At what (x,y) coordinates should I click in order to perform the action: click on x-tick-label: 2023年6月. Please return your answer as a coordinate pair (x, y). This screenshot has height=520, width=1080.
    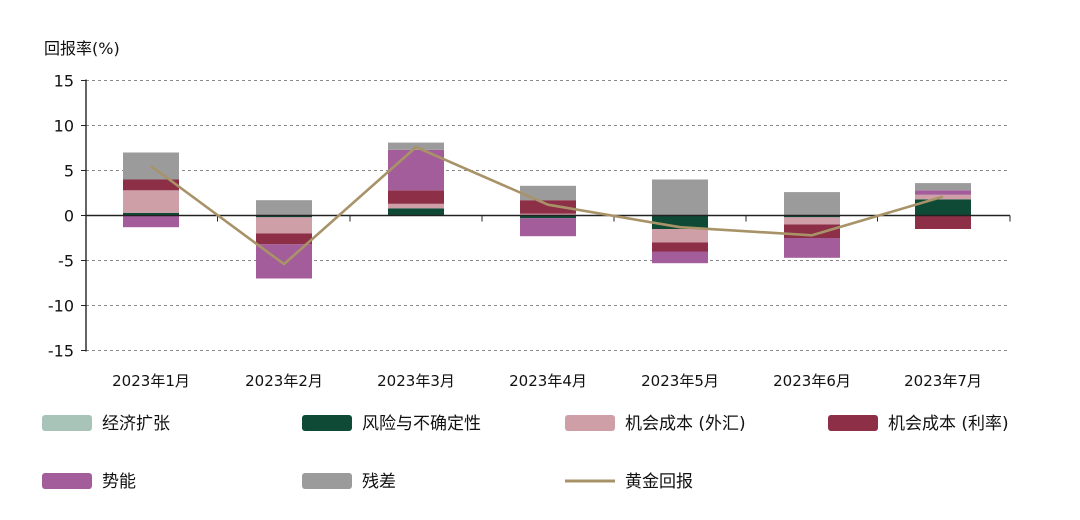
    Looking at the image, I should click on (812, 381).